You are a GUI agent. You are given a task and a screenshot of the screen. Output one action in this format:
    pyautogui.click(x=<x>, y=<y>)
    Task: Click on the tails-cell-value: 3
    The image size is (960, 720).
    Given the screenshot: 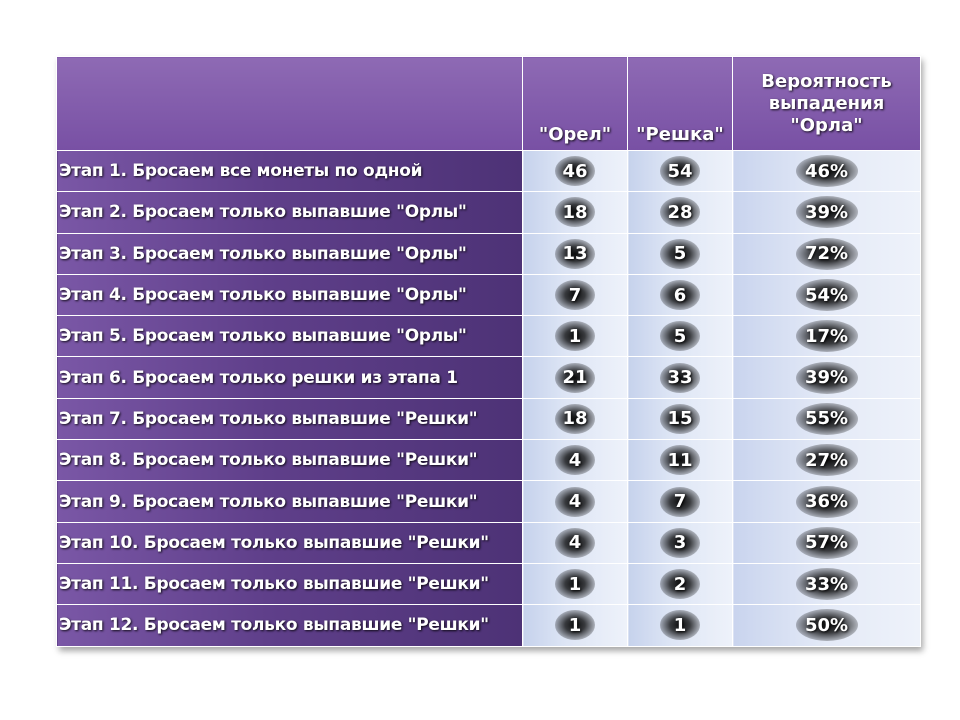 What is the action you would take?
    pyautogui.click(x=680, y=543)
    